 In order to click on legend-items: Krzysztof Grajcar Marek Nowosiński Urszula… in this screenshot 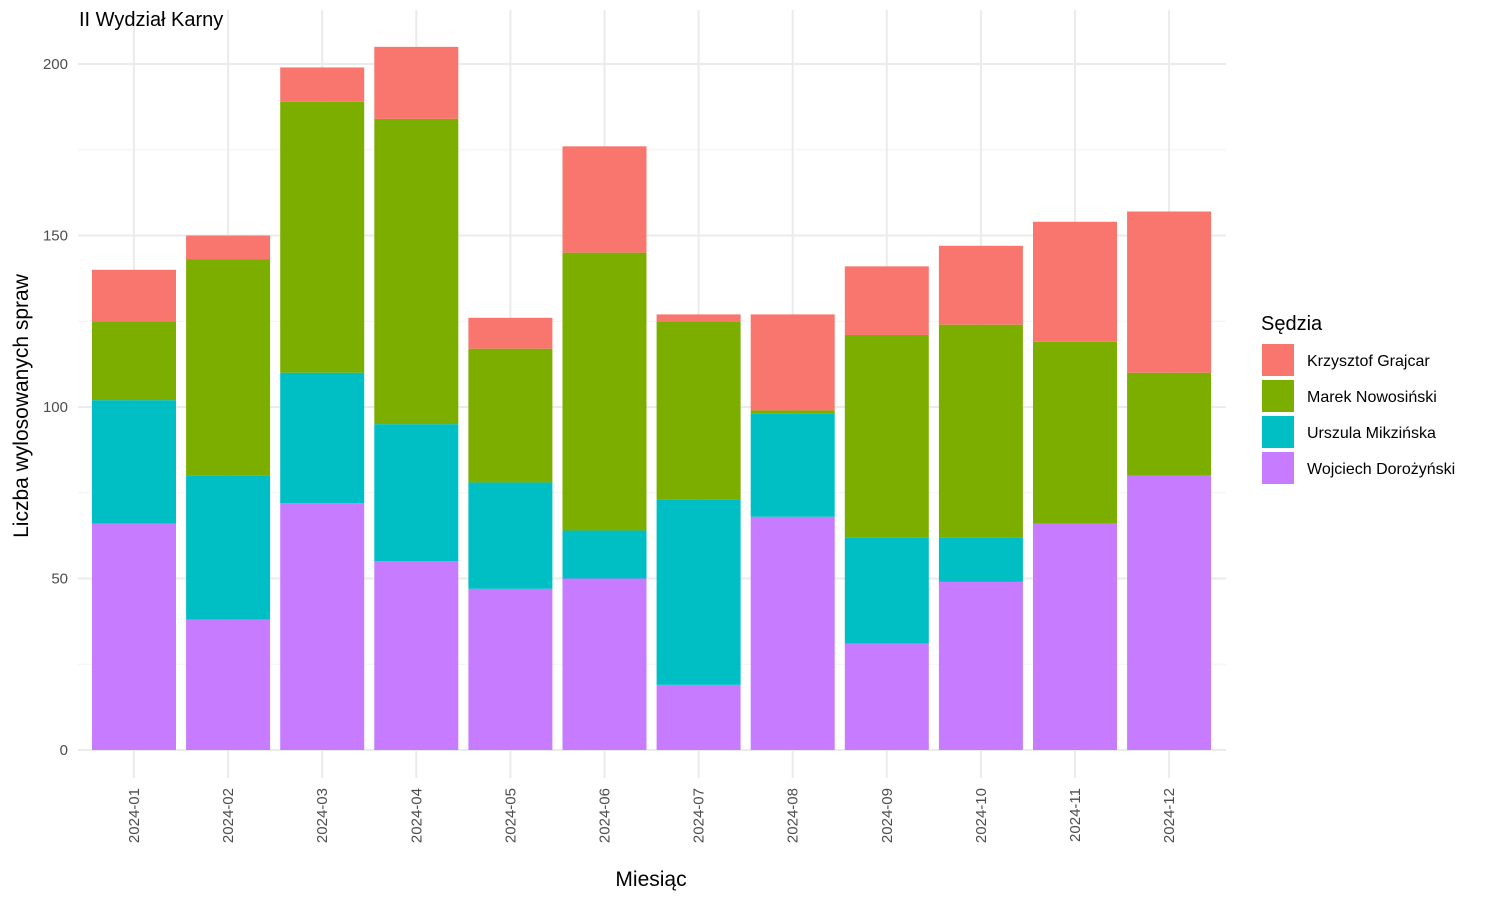, I will do `click(1358, 414)`.